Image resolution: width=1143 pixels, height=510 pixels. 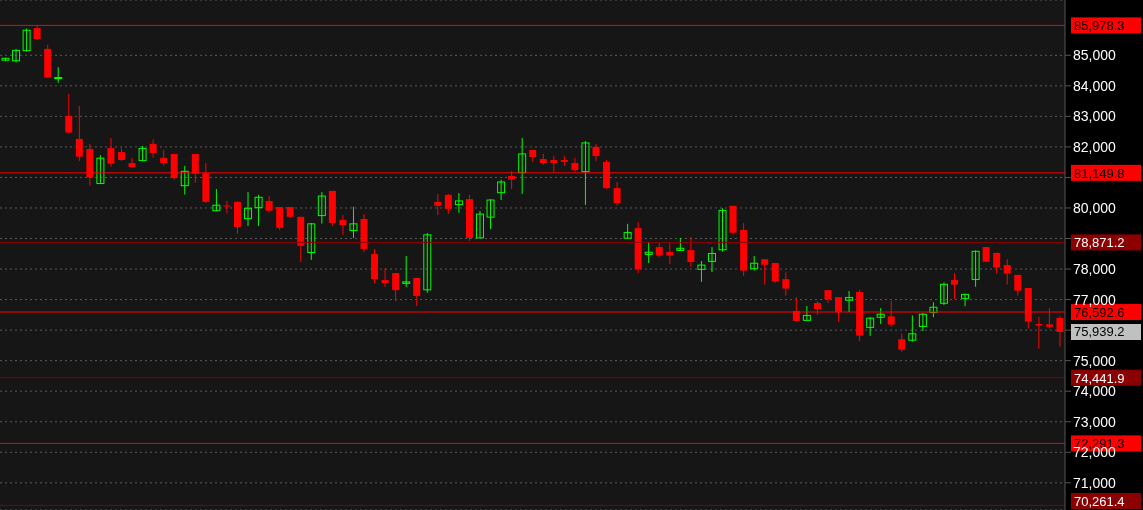 I want to click on price-tag: 75,939.2, so click(x=1106, y=331).